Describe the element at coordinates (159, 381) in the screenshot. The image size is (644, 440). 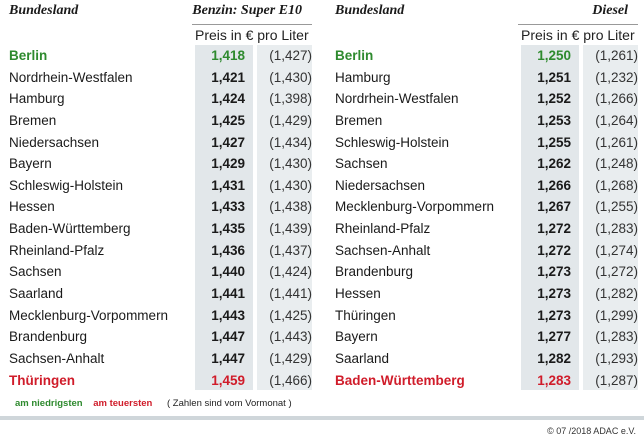
I see `table-row: Thüringen 1,459 (1,466)` at that location.